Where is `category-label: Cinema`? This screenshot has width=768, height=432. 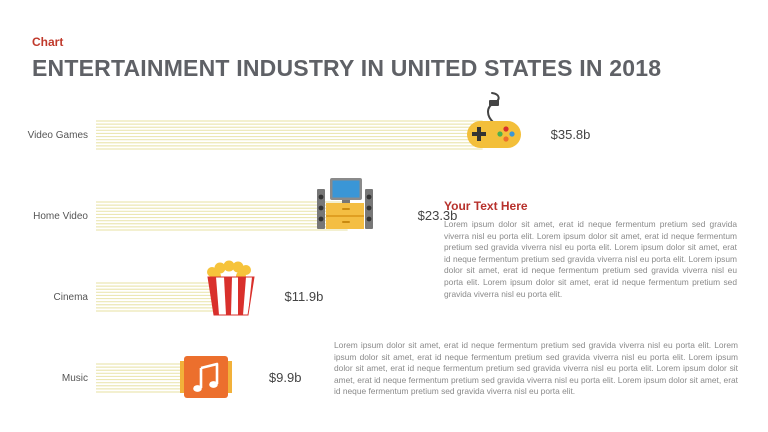 category-label: Cinema is located at coordinates (71, 297).